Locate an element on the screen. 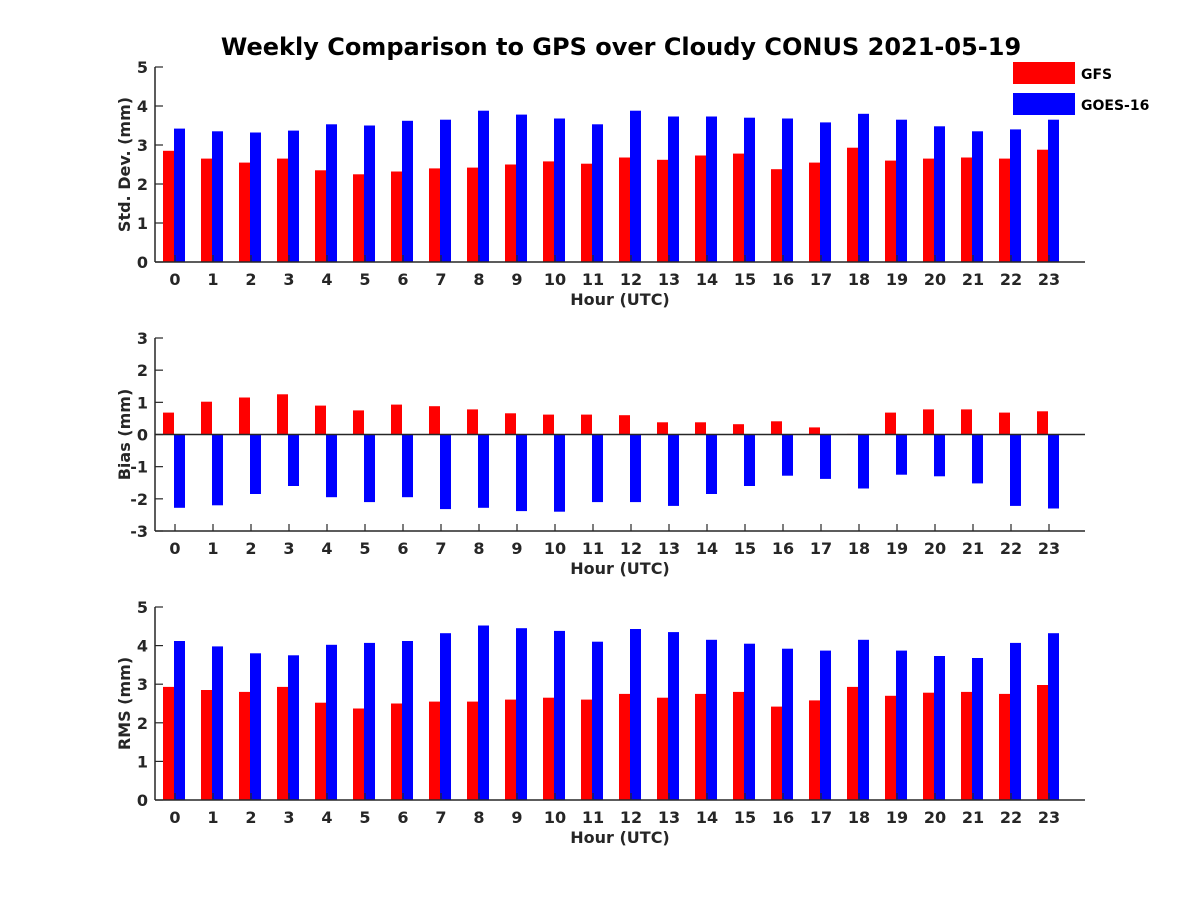 This screenshot has height=900, width=1200. y-tick-label-stddev-1: 1 is located at coordinates (142, 223).